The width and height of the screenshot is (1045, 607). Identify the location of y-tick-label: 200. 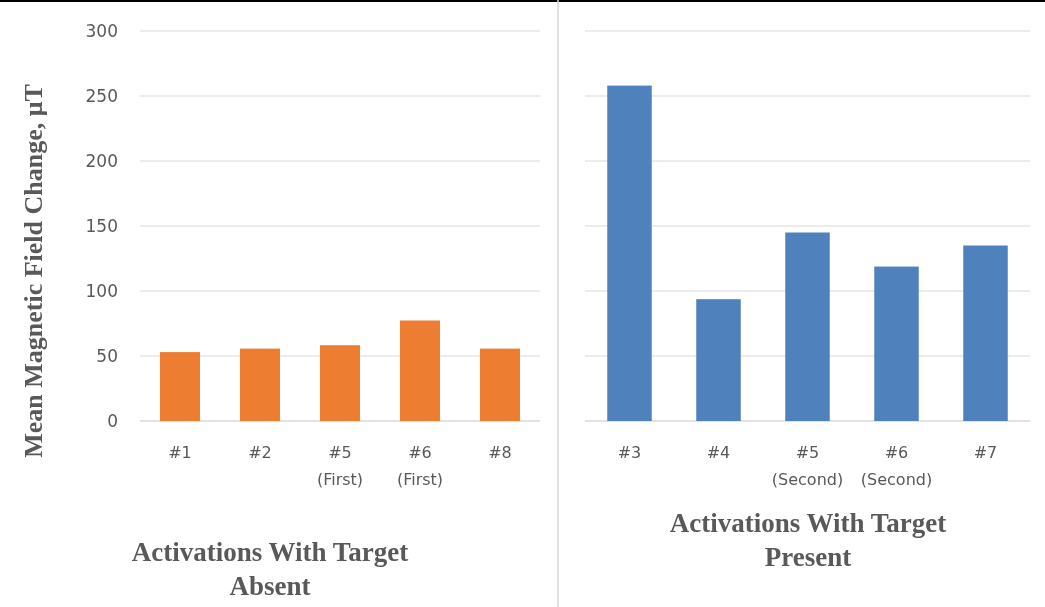
(101, 160).